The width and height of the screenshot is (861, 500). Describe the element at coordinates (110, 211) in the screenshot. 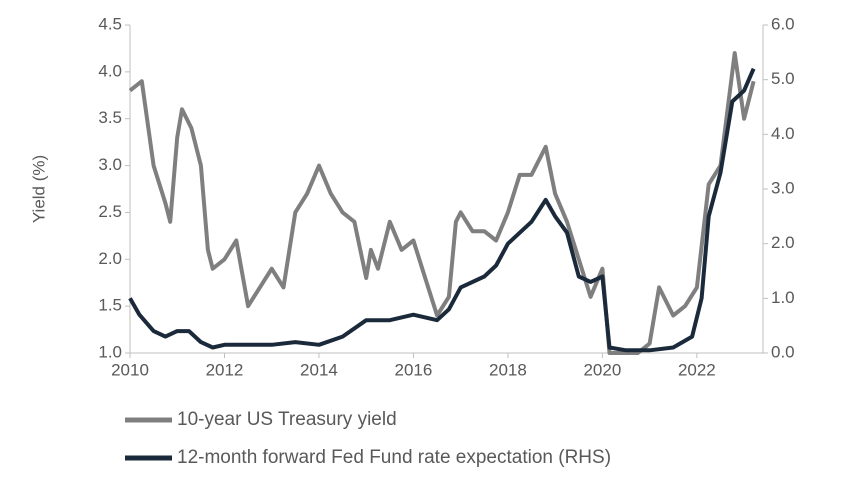

I see `y-tick-label: 2.5` at that location.